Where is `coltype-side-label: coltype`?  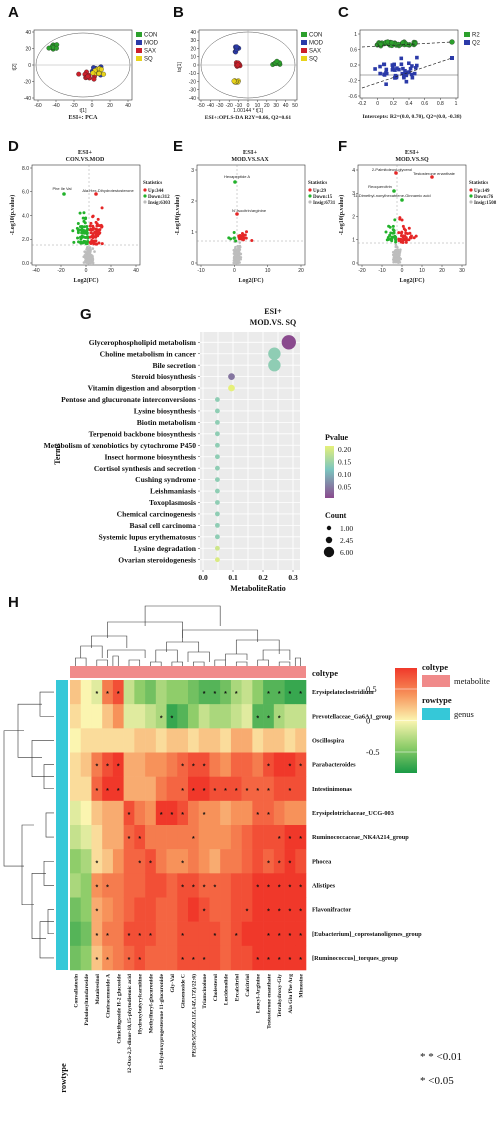 coltype-side-label: coltype is located at coordinates (325, 673).